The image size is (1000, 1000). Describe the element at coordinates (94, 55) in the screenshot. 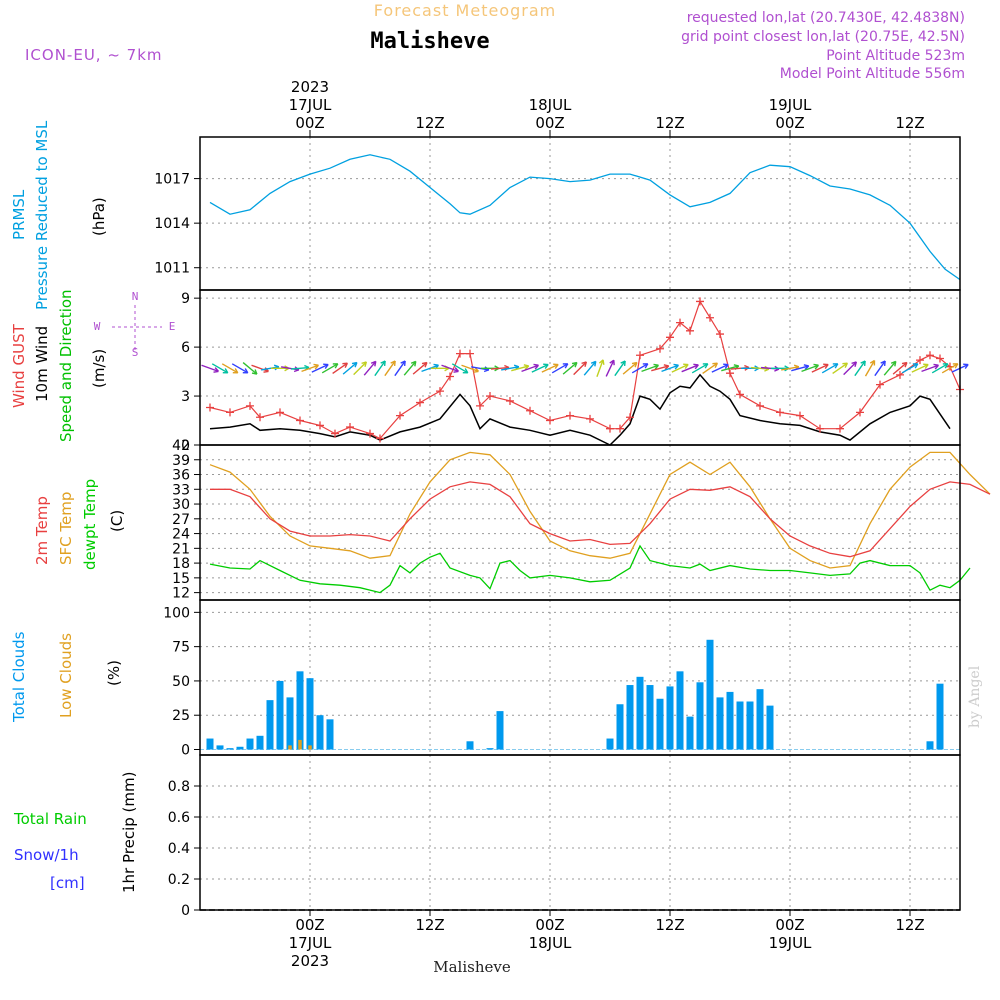

I see `model-label: ICON-EU, ~ 7km` at that location.